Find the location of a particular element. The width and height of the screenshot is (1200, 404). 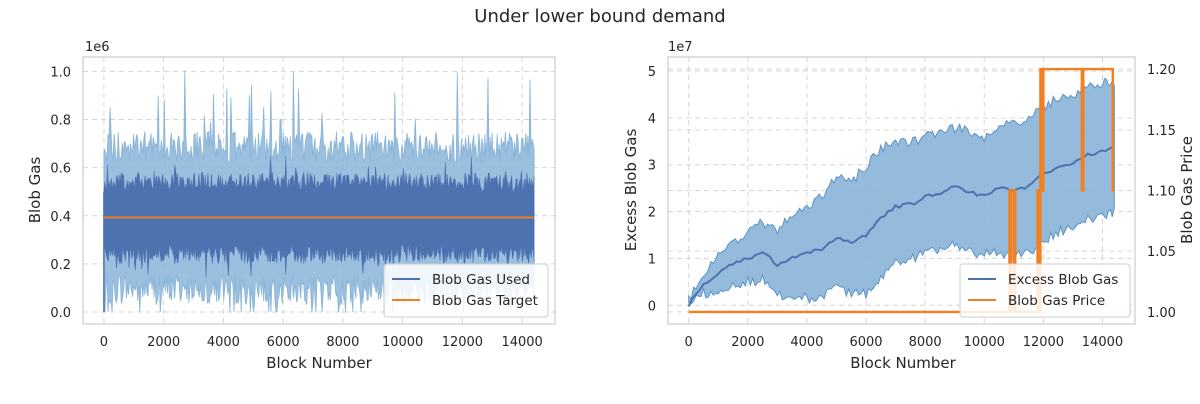

y-right-tick-label: 1.10 is located at coordinates (1161, 192).